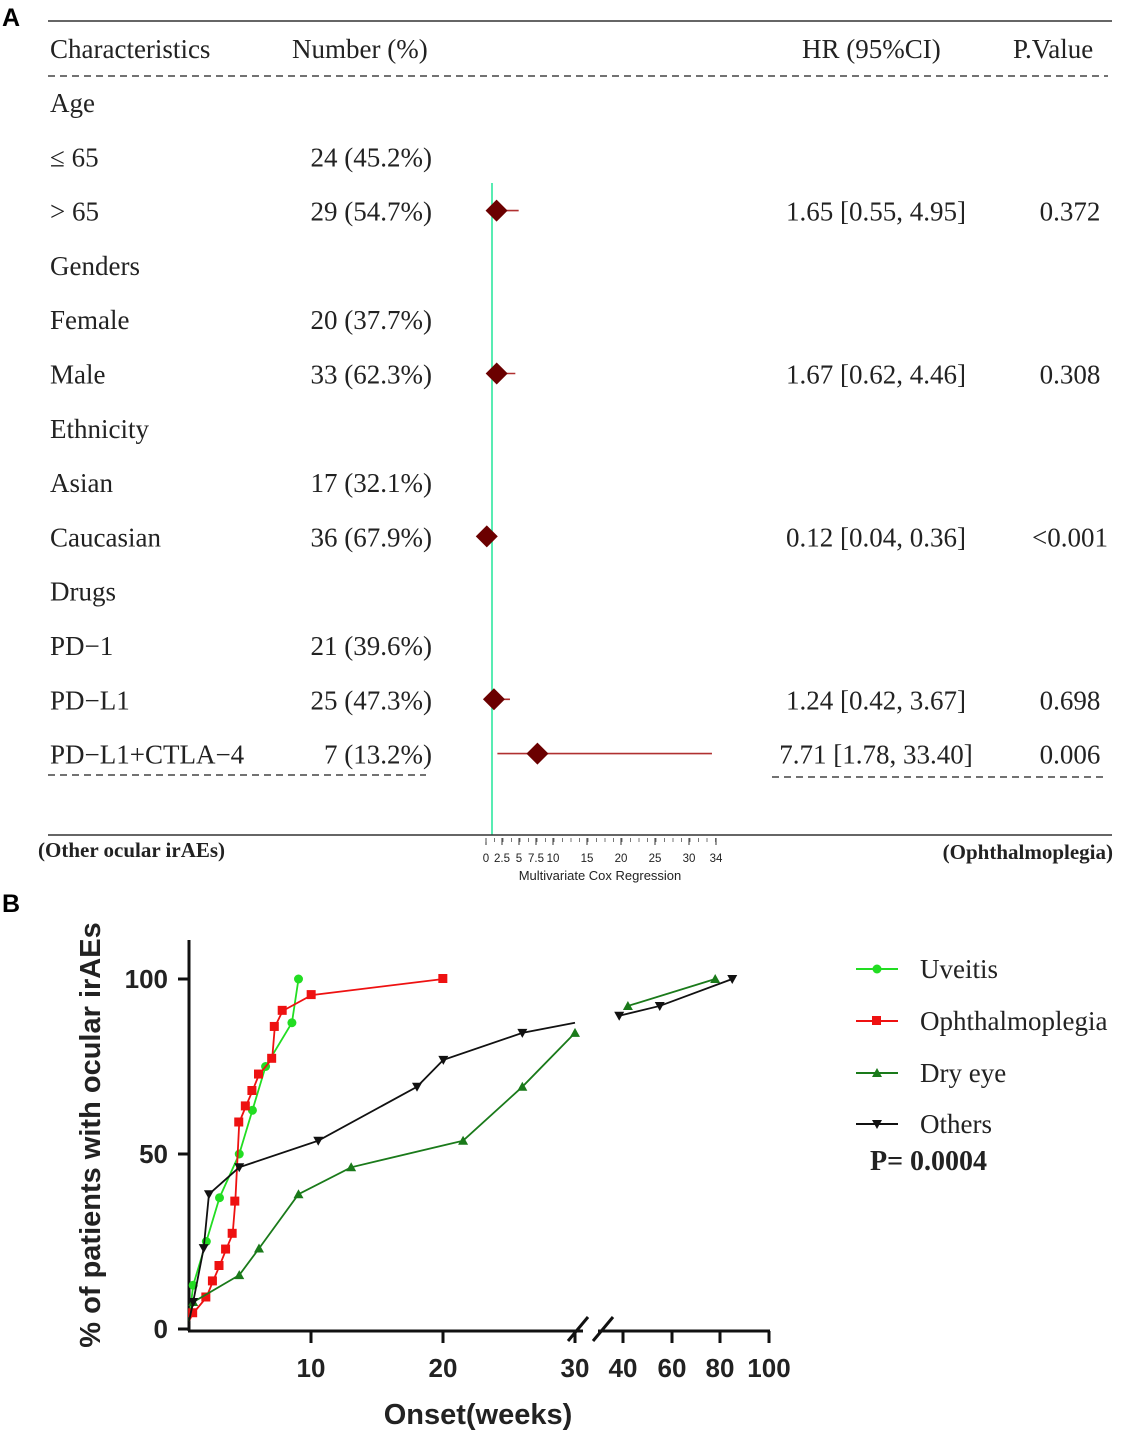 The height and width of the screenshot is (1434, 1146). Describe the element at coordinates (553, 859) in the screenshot. I see `forest-tick-label: 10` at that location.